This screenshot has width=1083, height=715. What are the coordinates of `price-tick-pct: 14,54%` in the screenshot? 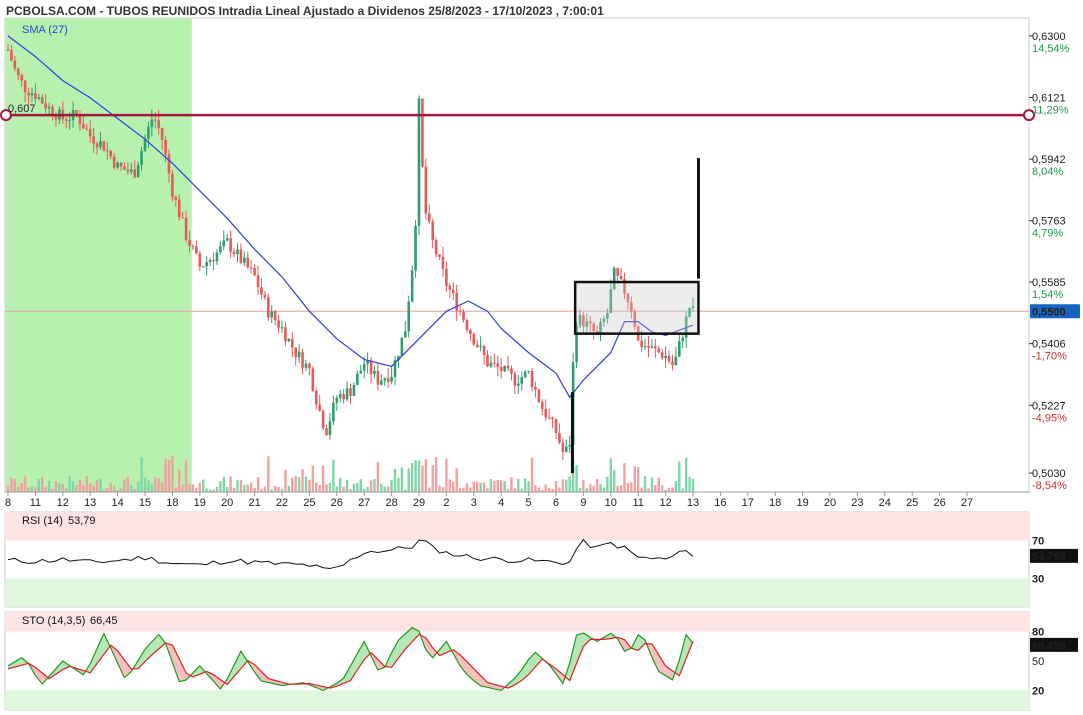 It's located at (1051, 49).